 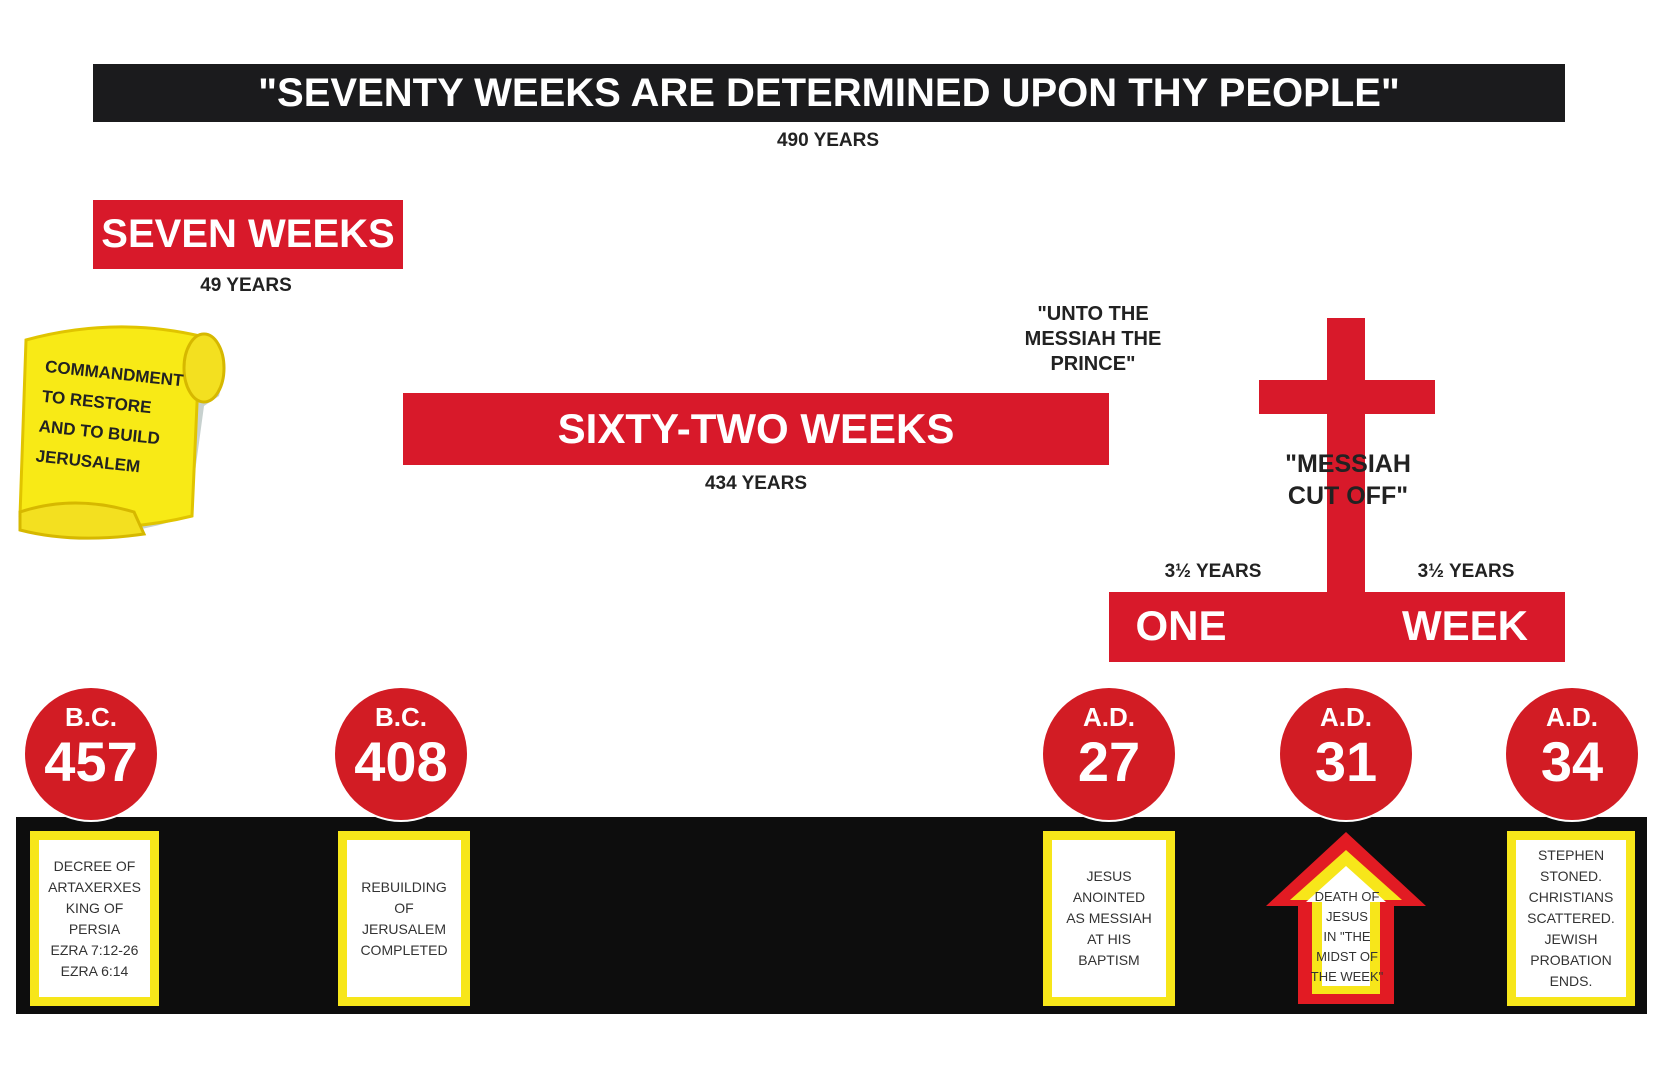 I want to click on text-line: KING OF, so click(x=94, y=907).